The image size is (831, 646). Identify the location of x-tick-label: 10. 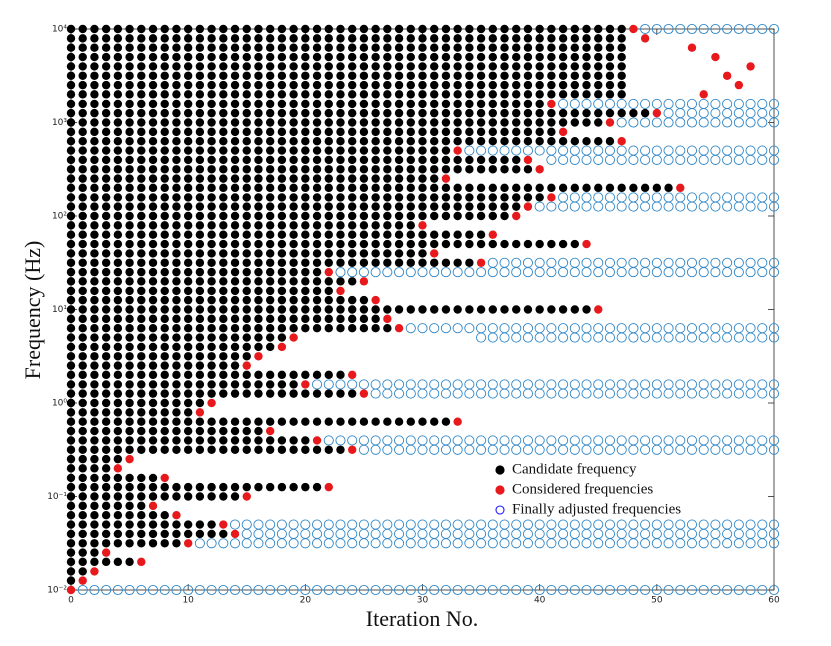
(188, 601).